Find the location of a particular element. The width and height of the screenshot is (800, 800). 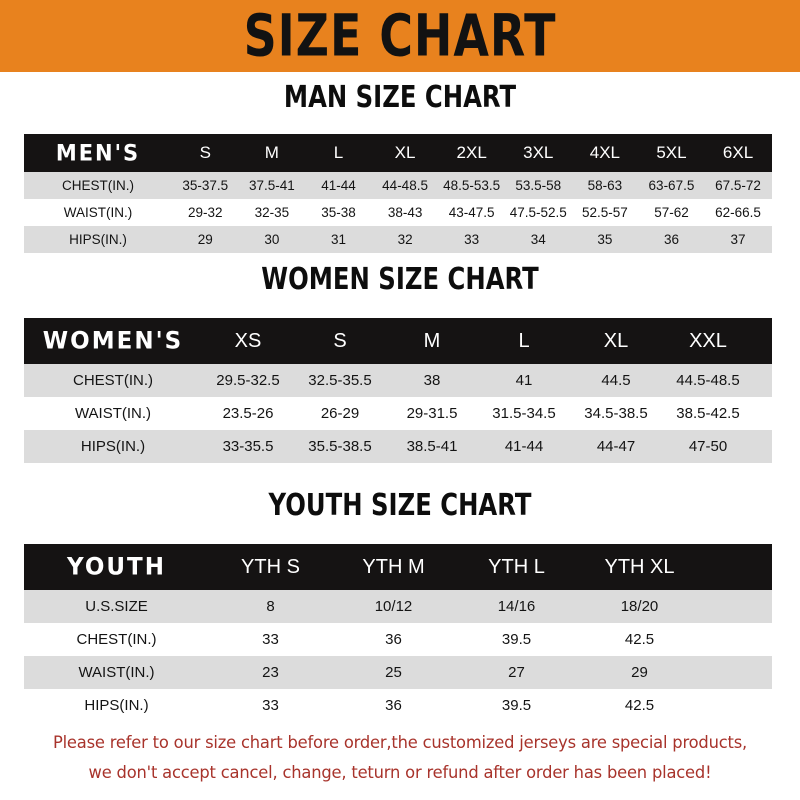

women-size-column-header: XXL is located at coordinates (708, 340).